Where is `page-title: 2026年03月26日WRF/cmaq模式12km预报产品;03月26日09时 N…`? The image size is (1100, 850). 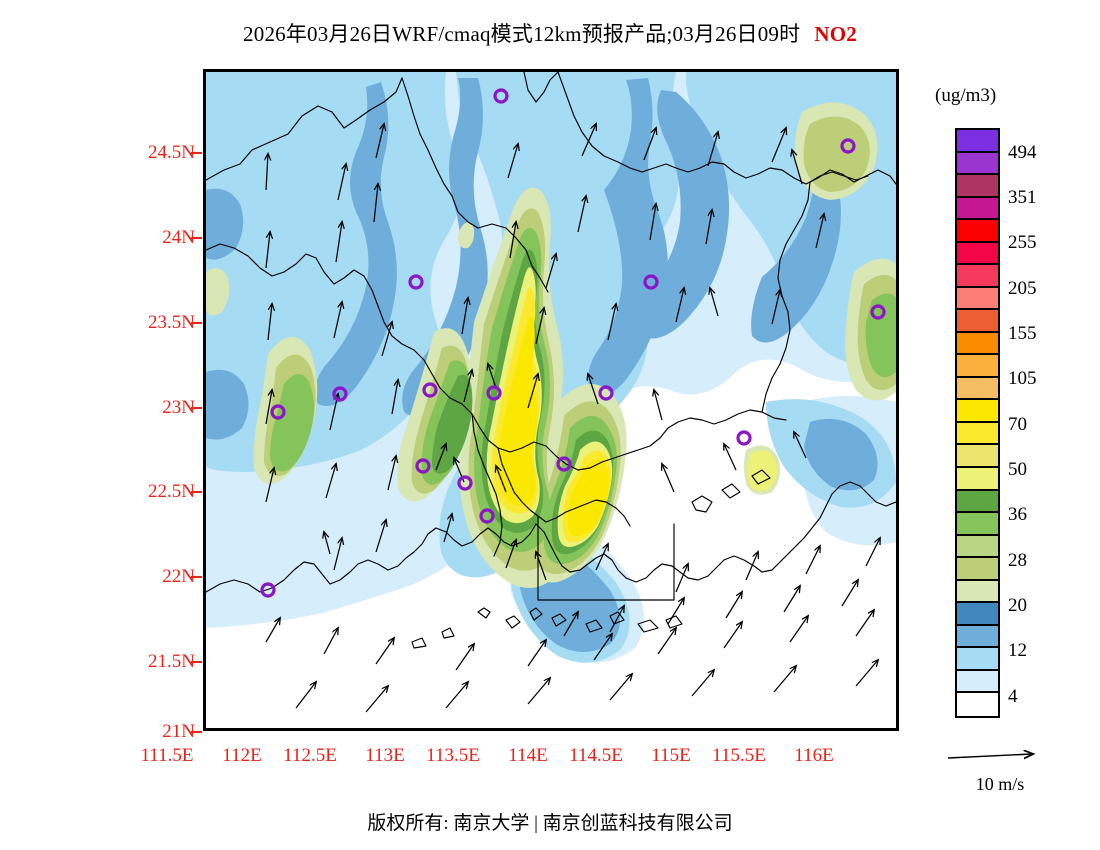 page-title: 2026年03月26日WRF/cmaq模式12km预报产品;03月26日09时 N… is located at coordinates (550, 33).